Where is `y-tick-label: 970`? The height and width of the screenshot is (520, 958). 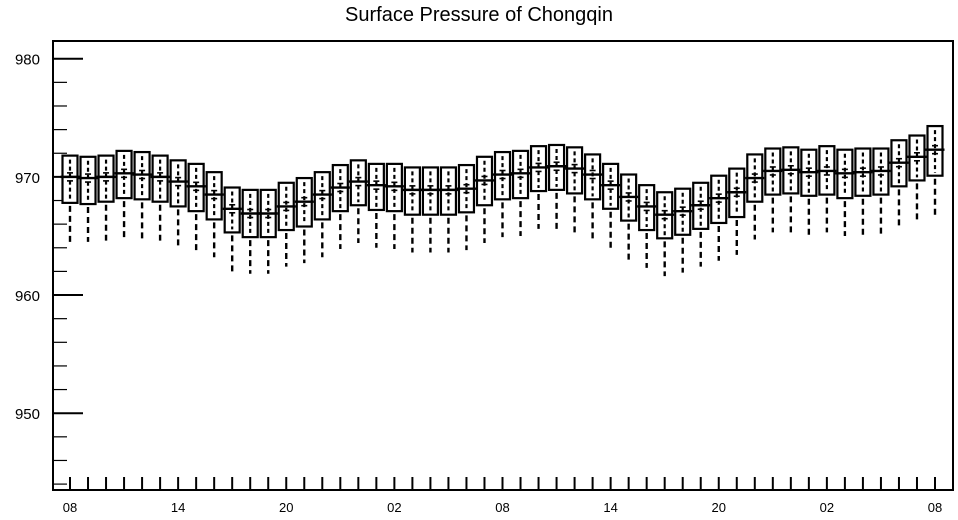 y-tick-label: 970 is located at coordinates (27, 178).